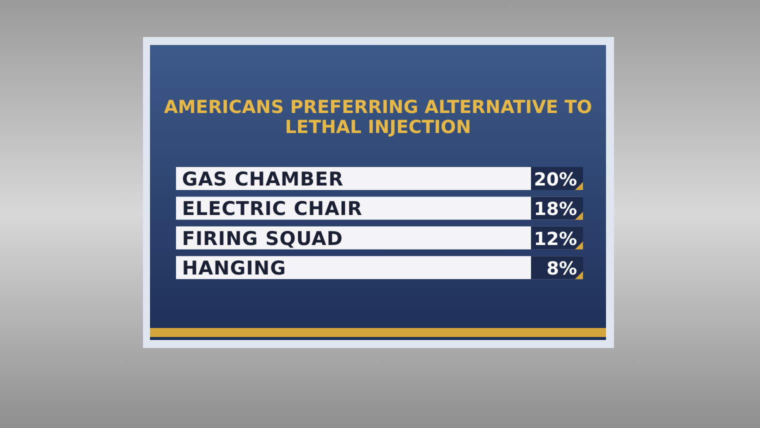 Image resolution: width=760 pixels, height=428 pixels. I want to click on category-label: GAS CHAMBER, so click(263, 179).